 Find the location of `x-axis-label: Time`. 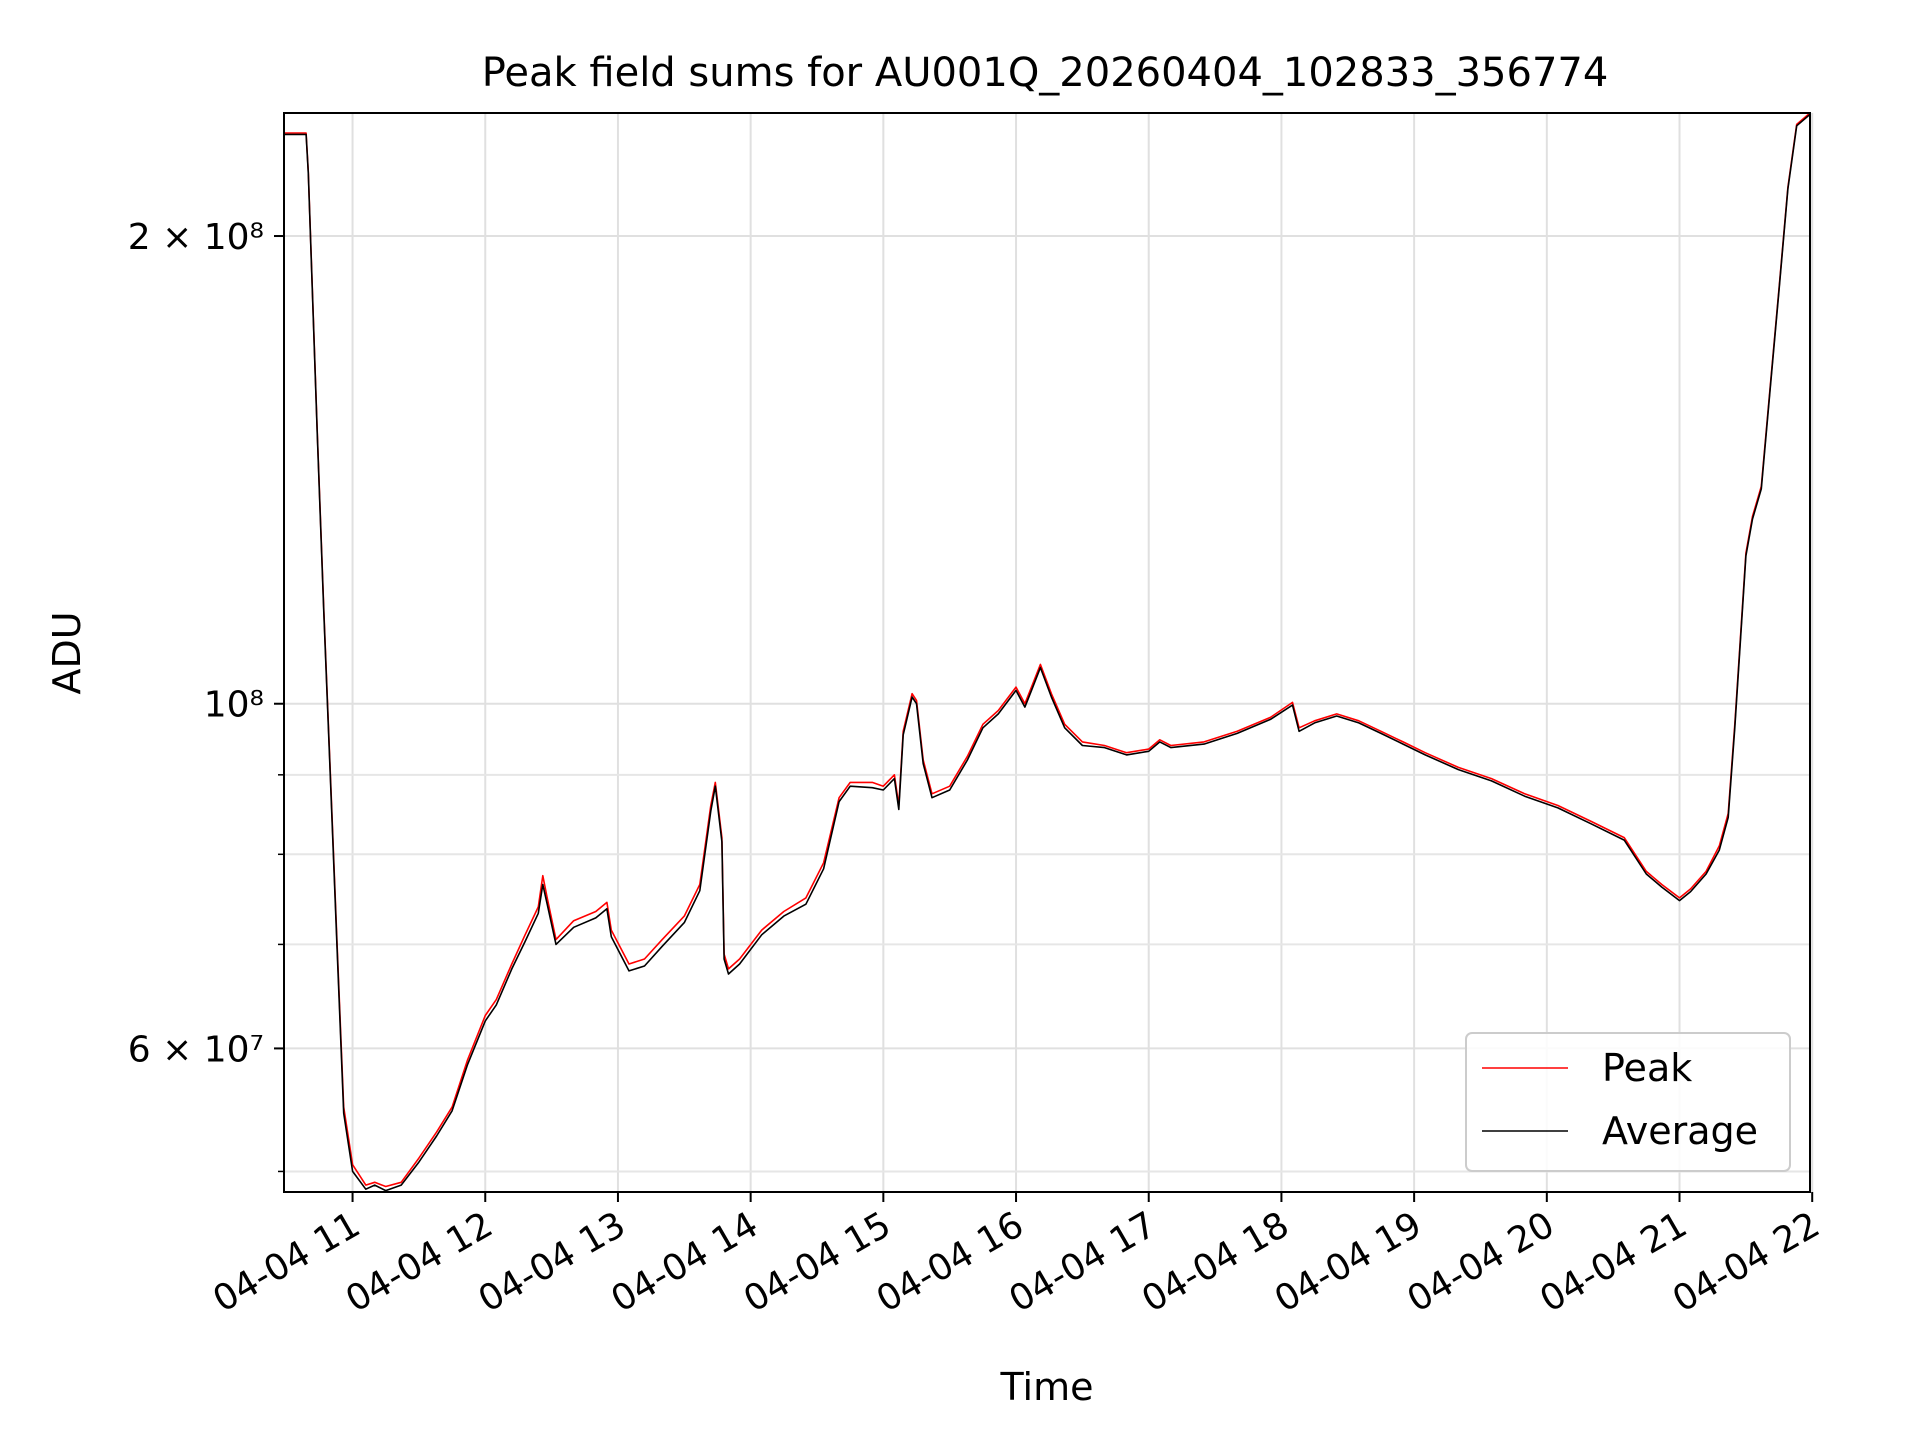

x-axis-label: Time is located at coordinates (1047, 1387).